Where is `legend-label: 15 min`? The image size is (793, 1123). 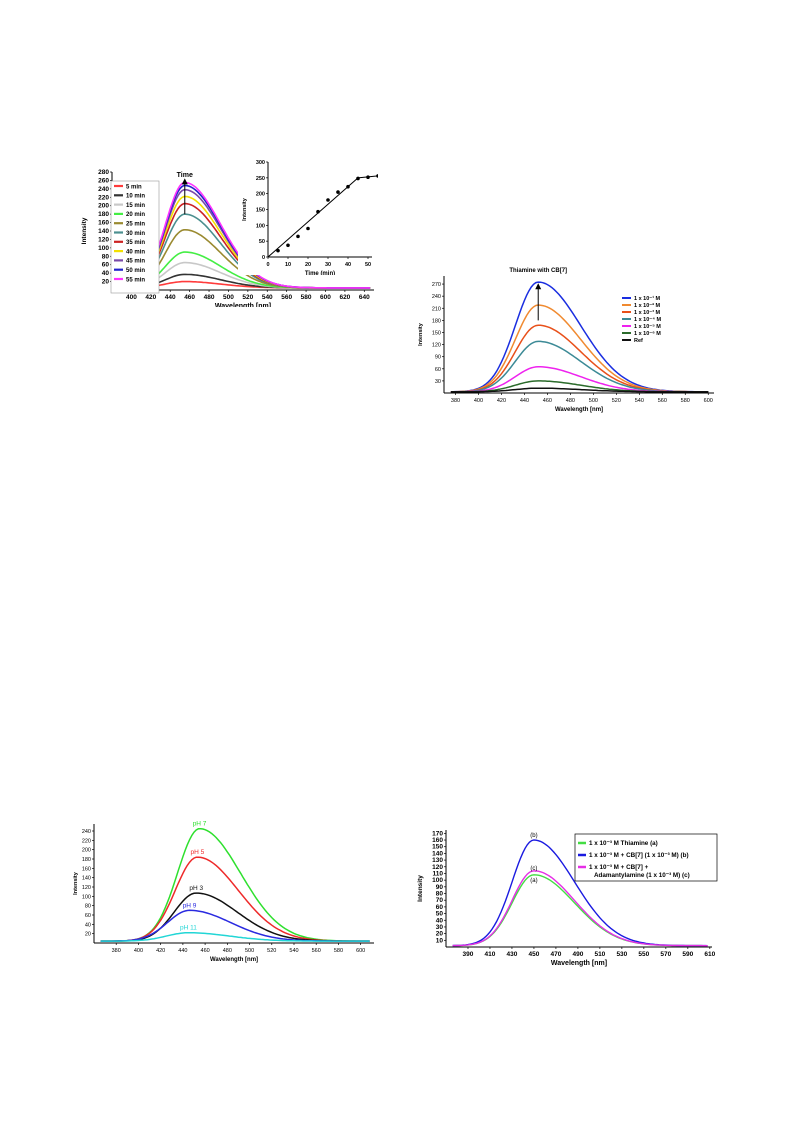 legend-label: 15 min is located at coordinates (135, 206).